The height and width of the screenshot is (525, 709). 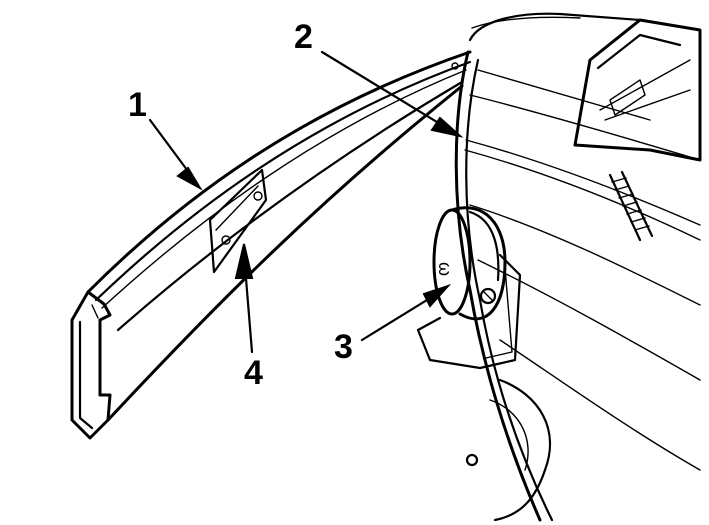 What do you see at coordinates (238, 221) in the screenshot?
I see `mounting-plate` at bounding box center [238, 221].